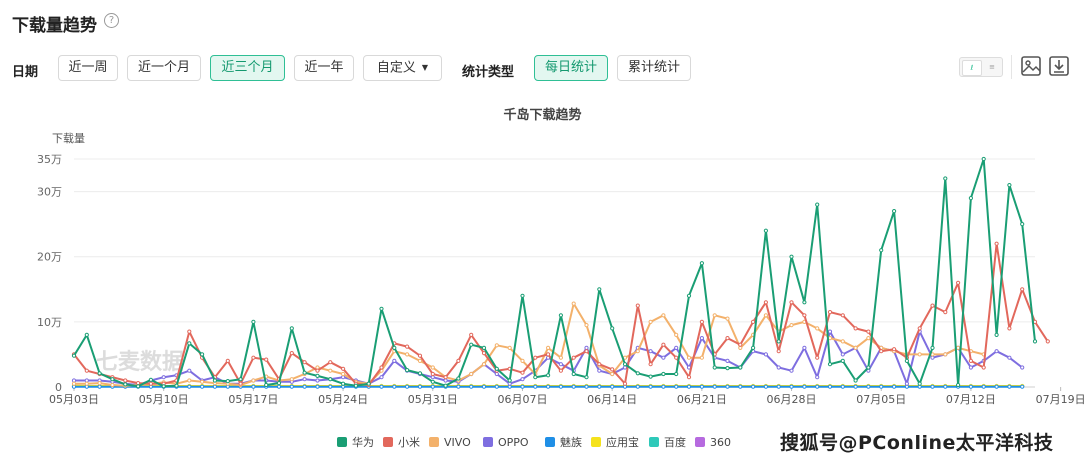 This screenshot has width=1085, height=465. Describe the element at coordinates (1031, 66) in the screenshot. I see `image-icon` at that location.